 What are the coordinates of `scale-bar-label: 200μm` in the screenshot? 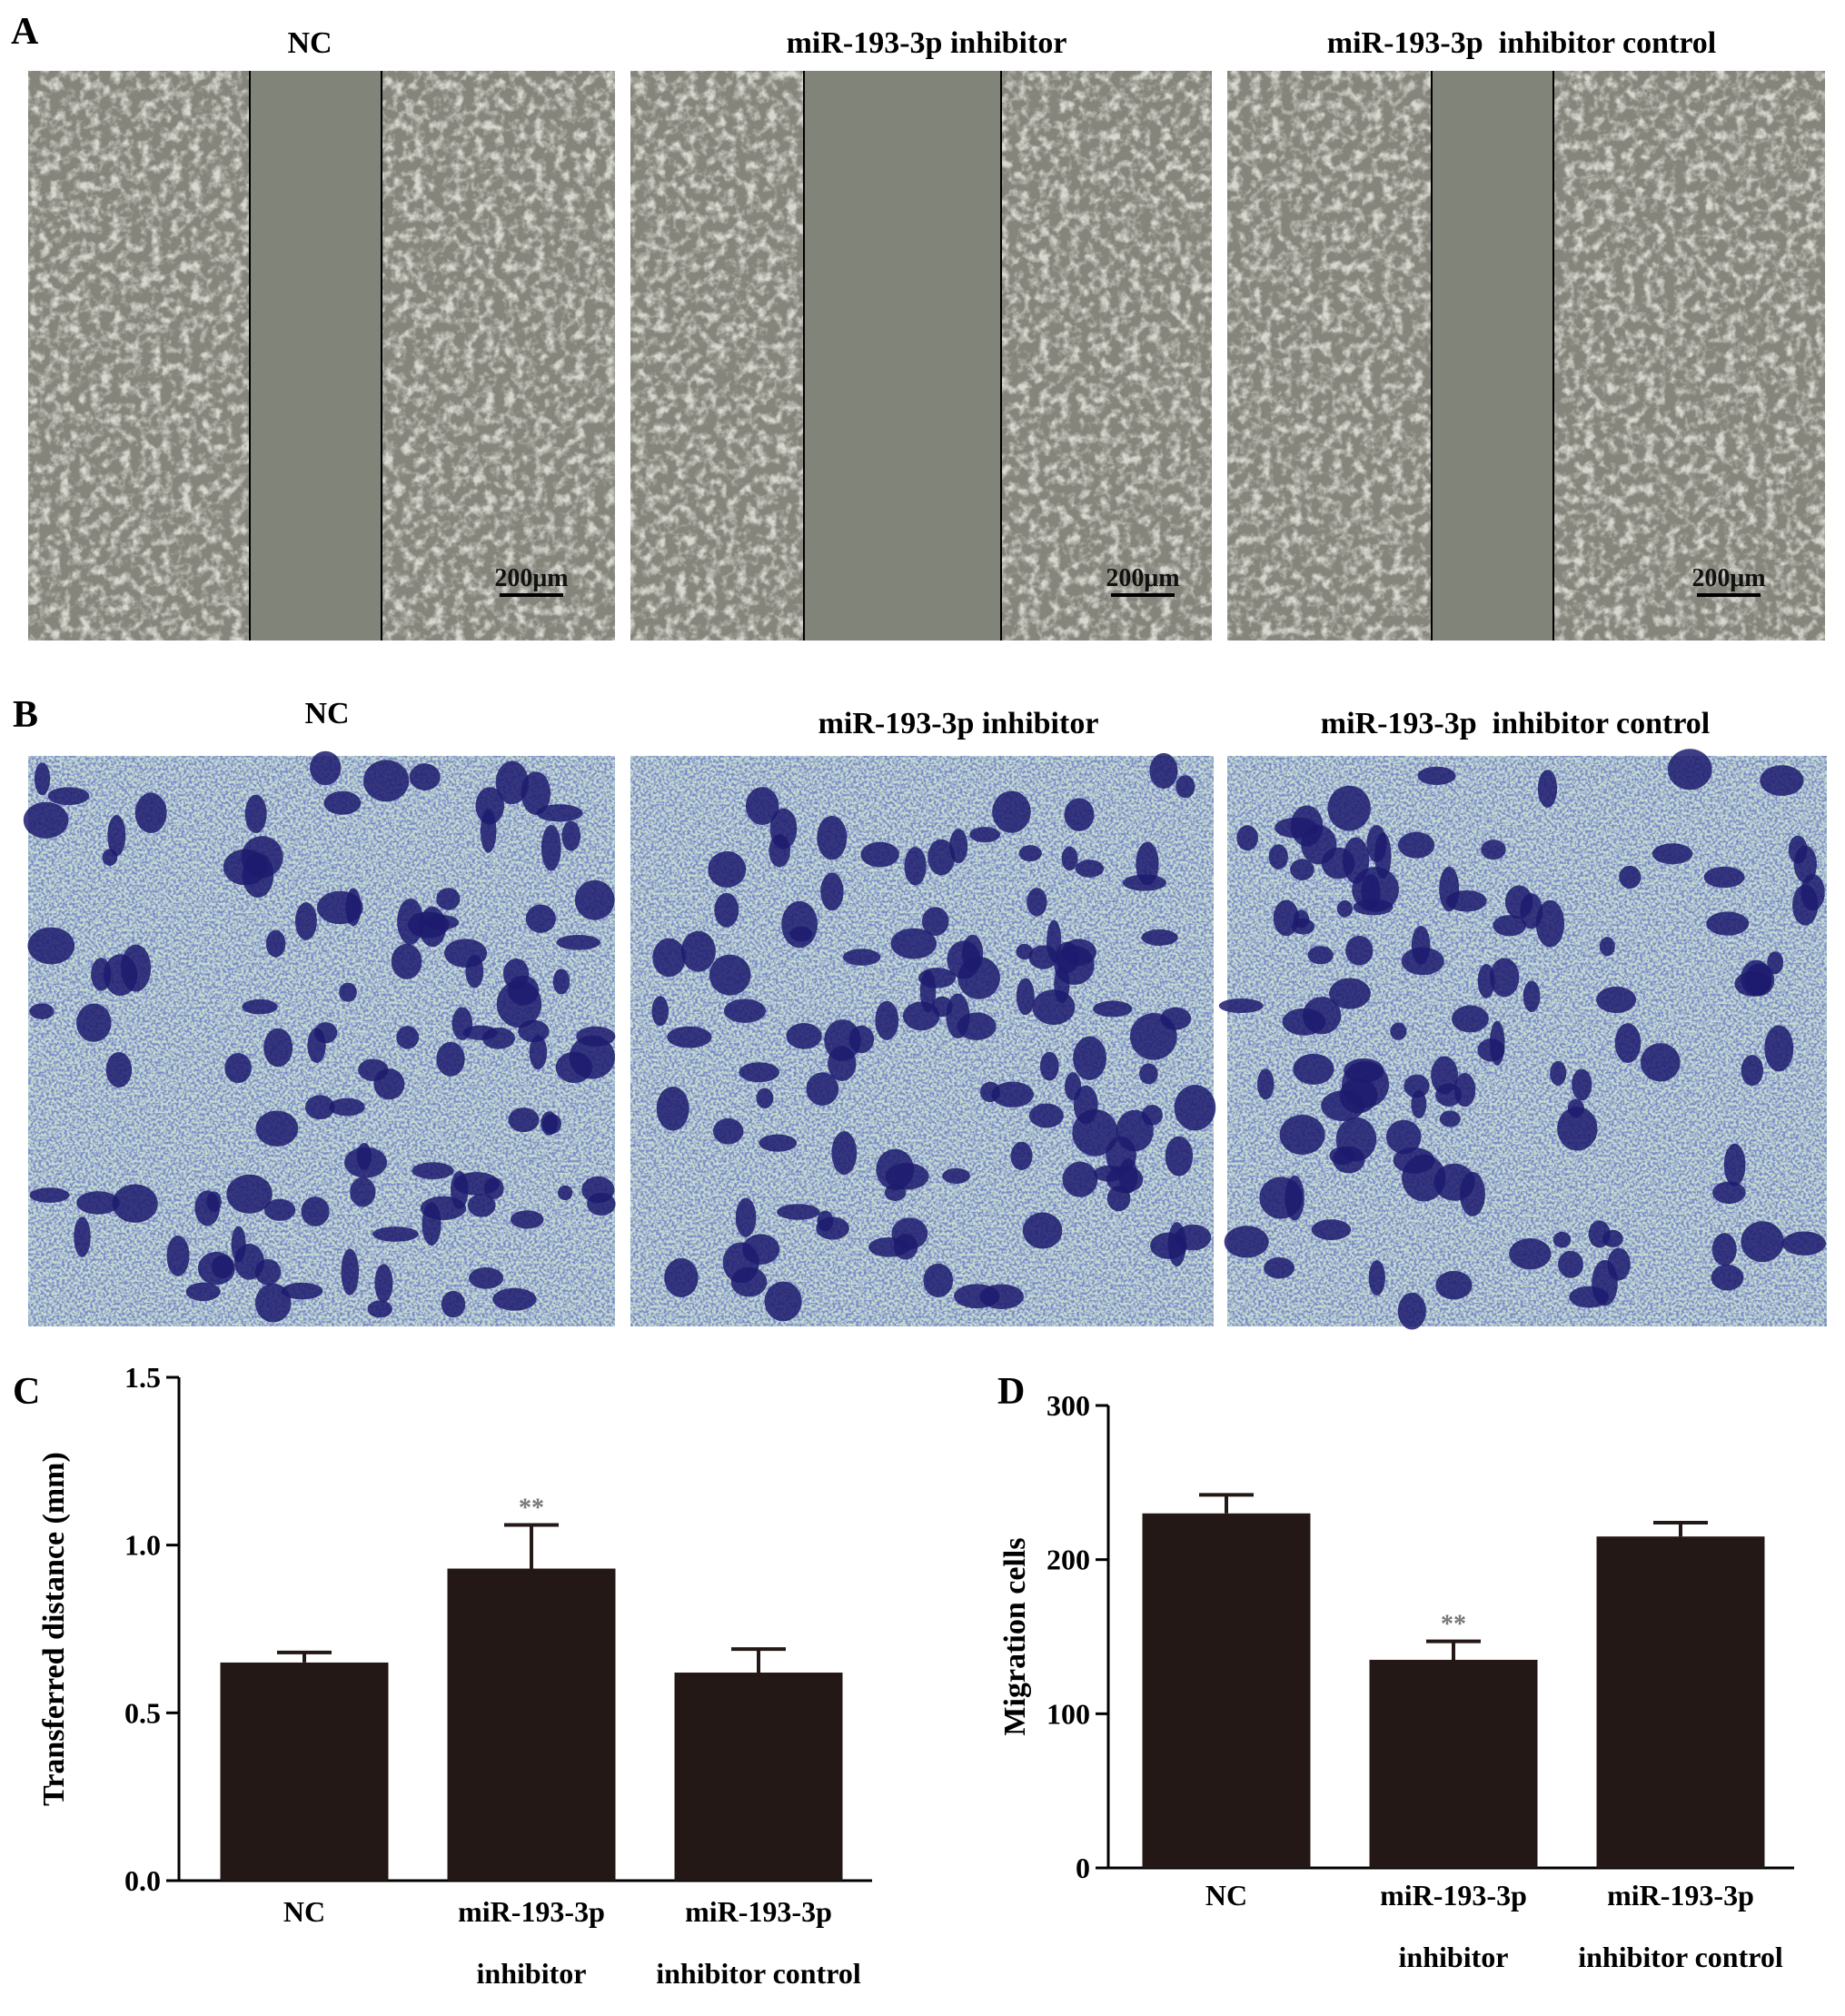 It's located at (531, 578).